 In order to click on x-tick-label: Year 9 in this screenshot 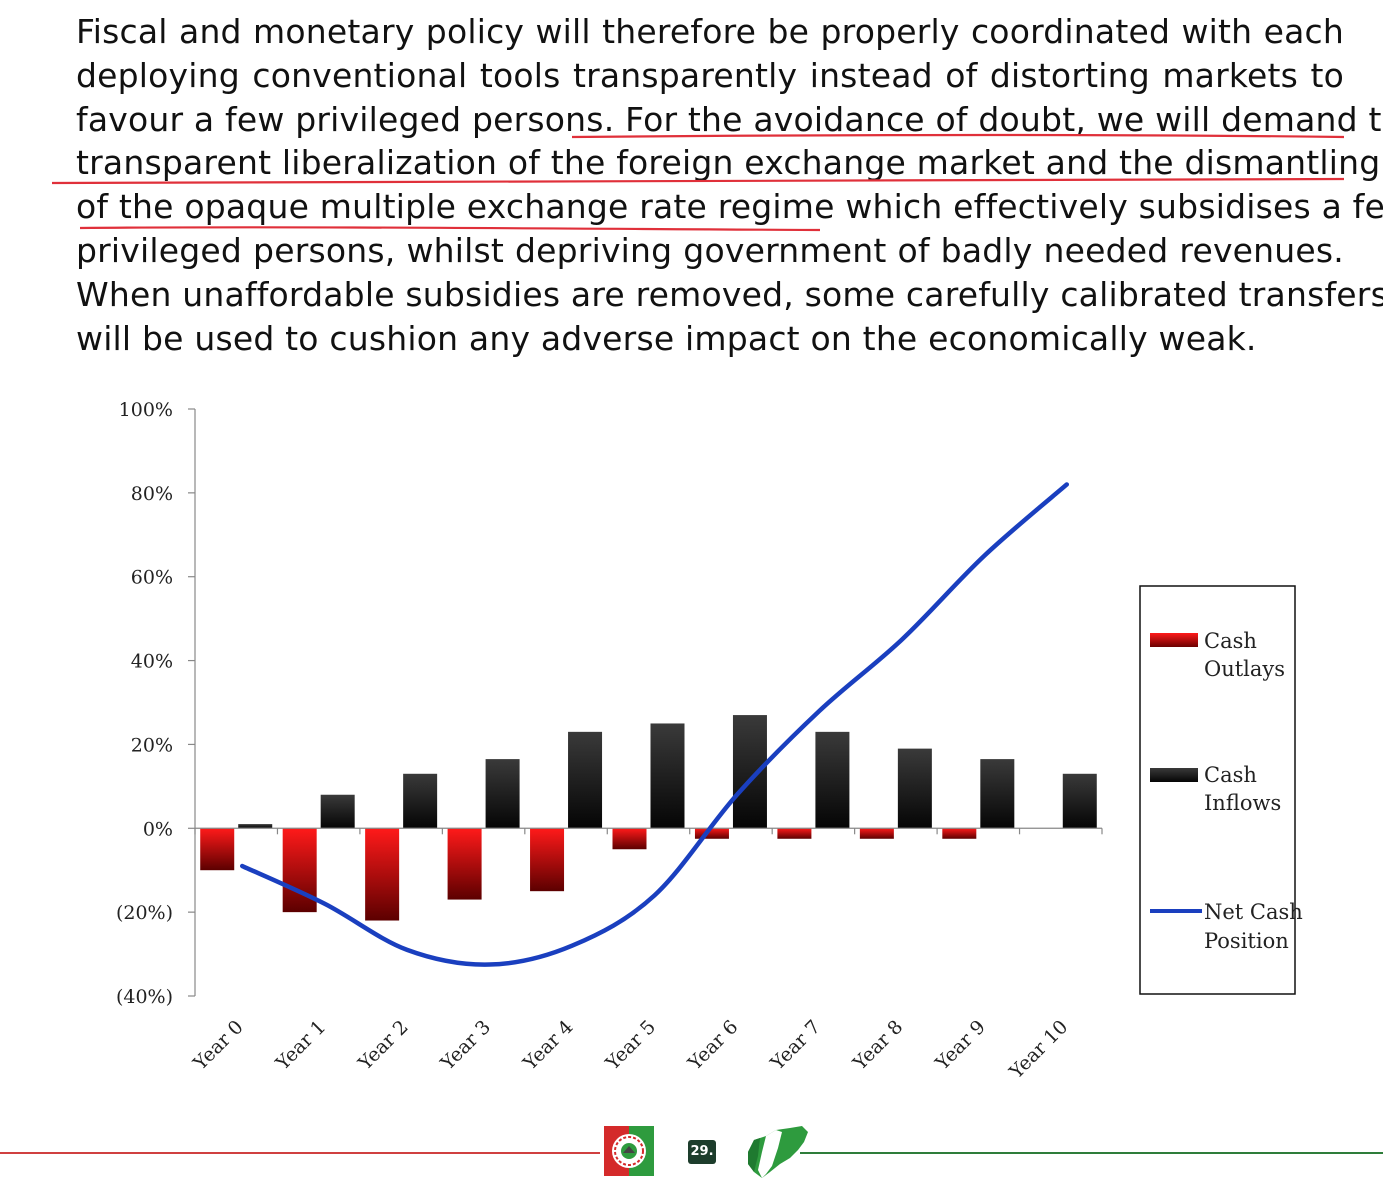, I will do `click(960, 1045)`.